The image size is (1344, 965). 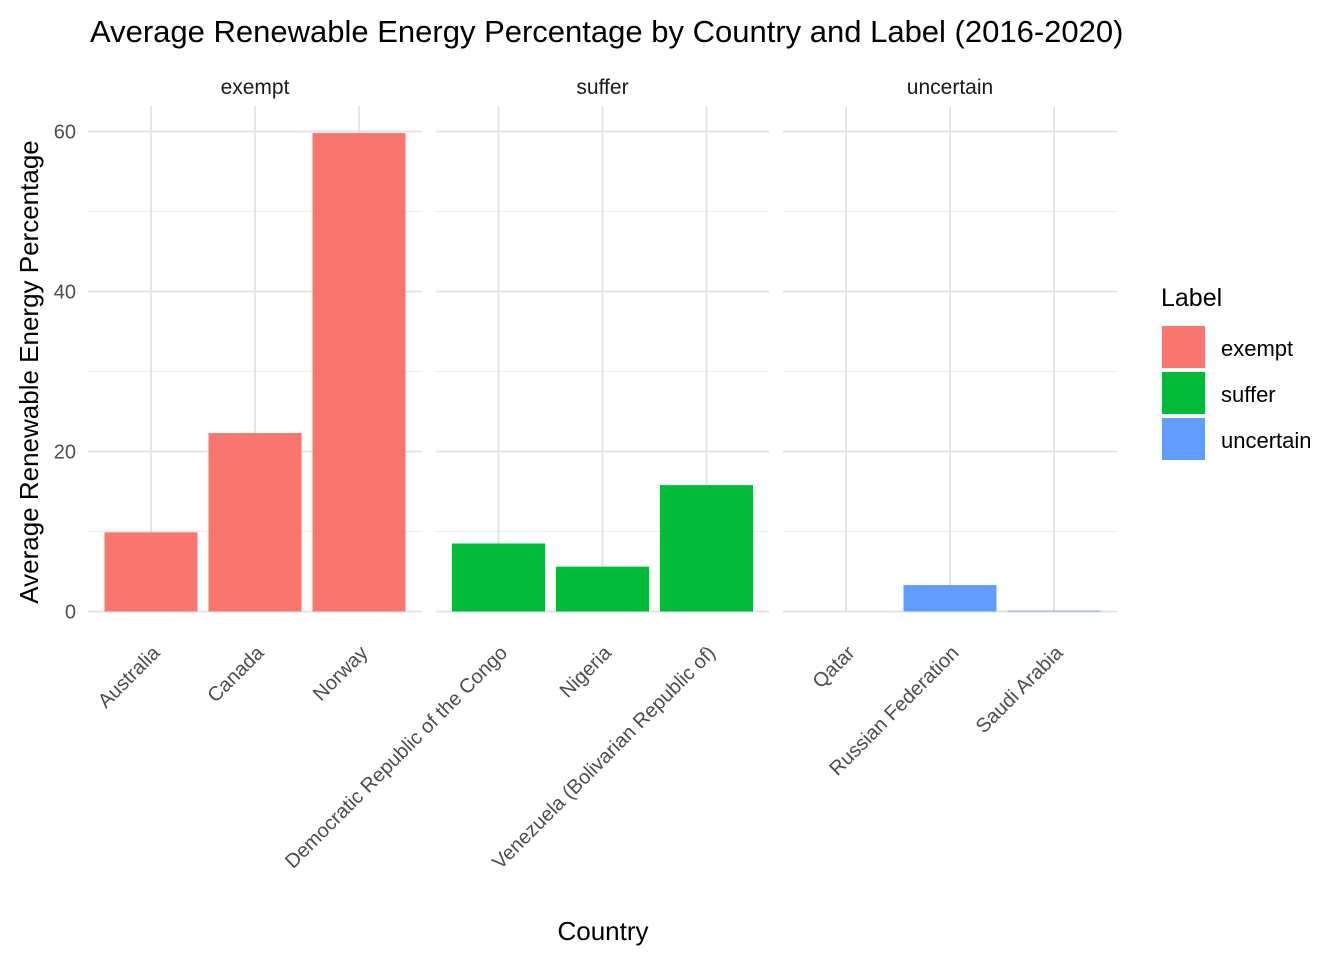 What do you see at coordinates (1183, 439) in the screenshot?
I see `legend-swatch-uncertain` at bounding box center [1183, 439].